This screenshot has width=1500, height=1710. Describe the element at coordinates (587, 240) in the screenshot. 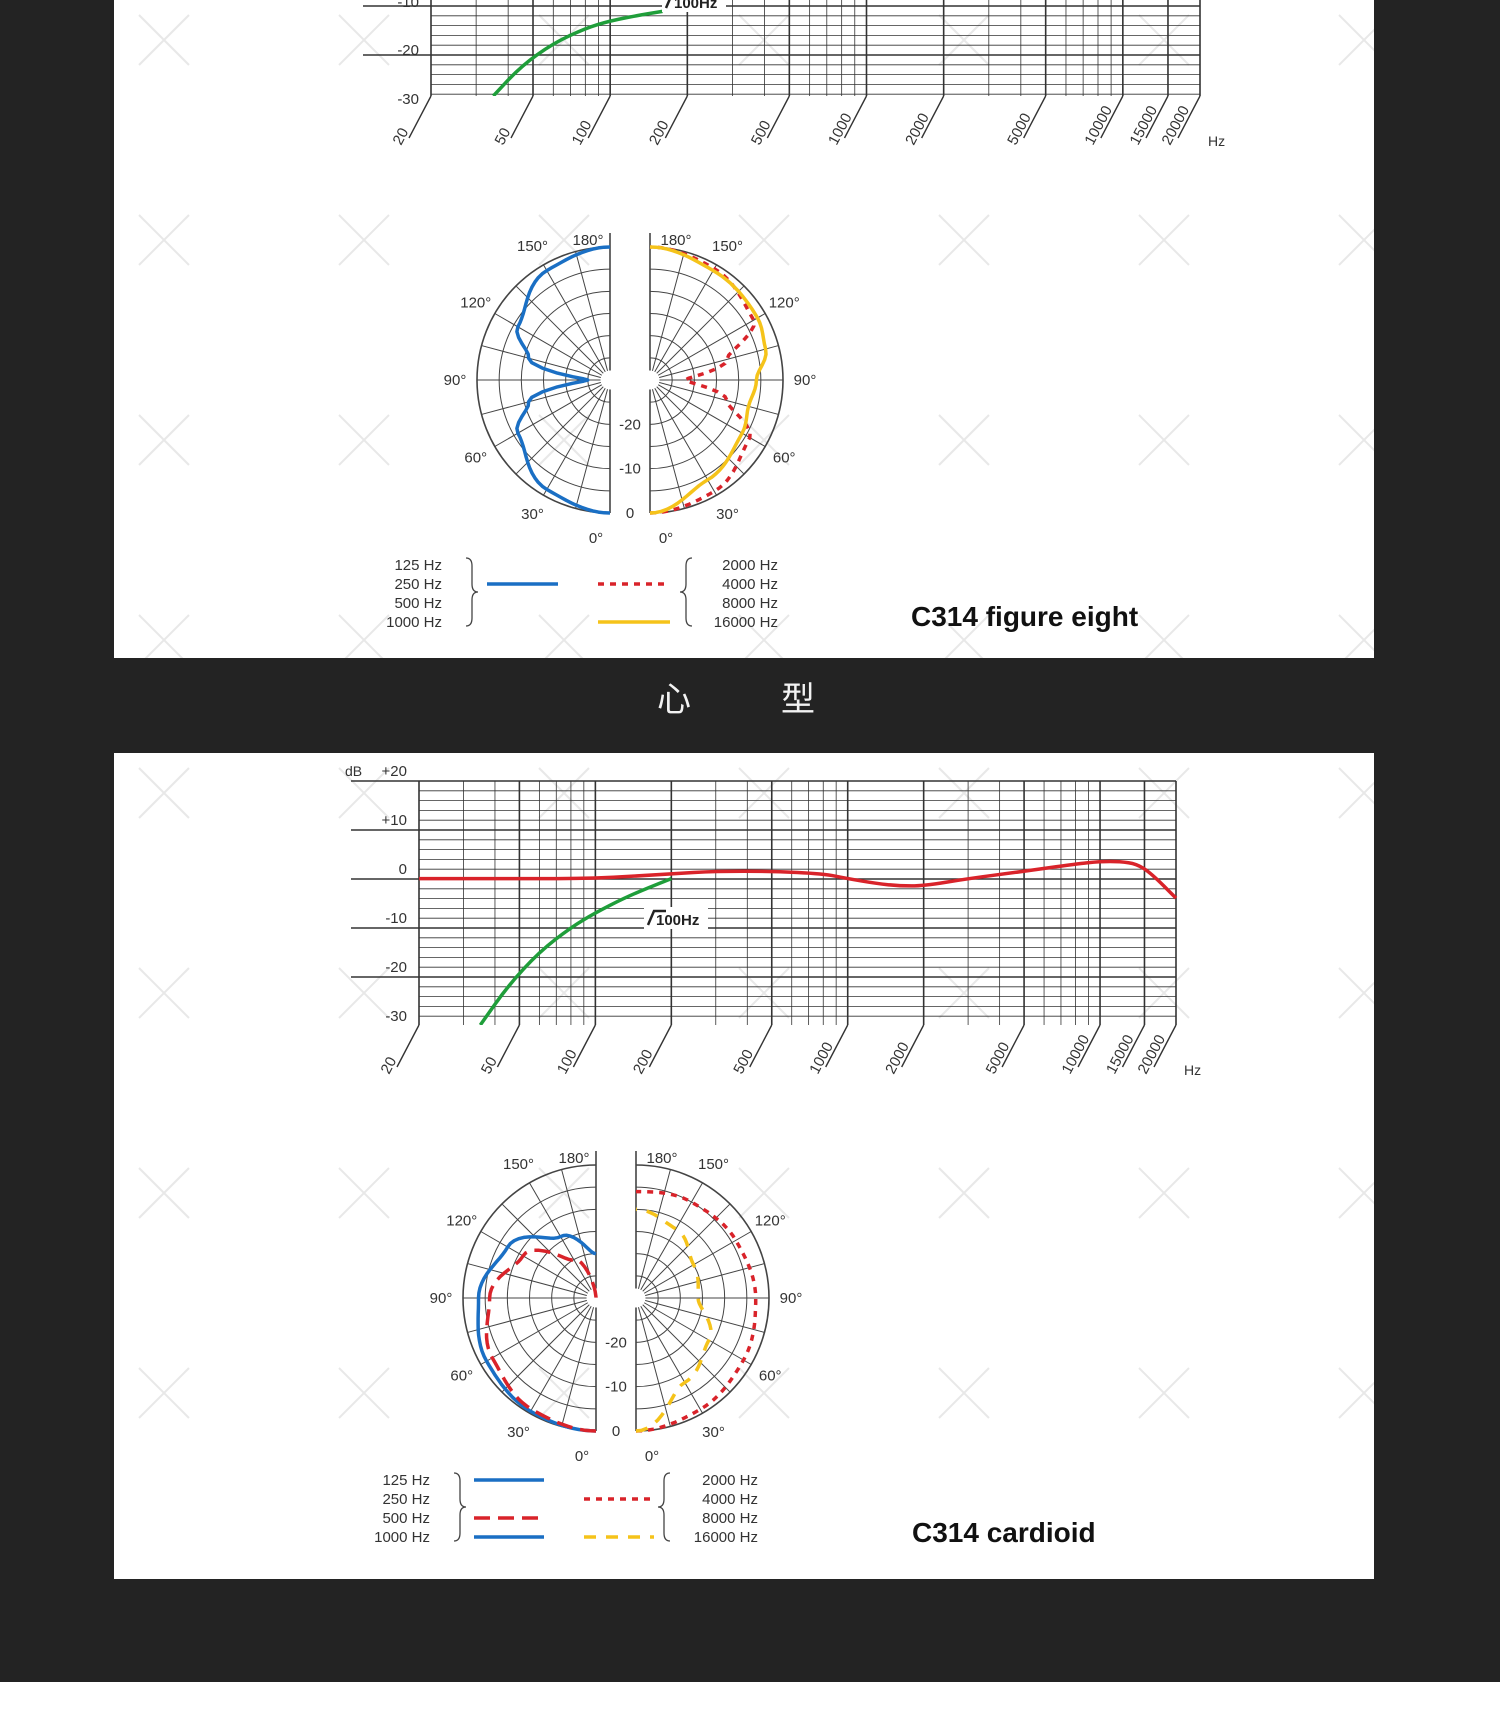

I see `angle-label-left: 180°` at that location.